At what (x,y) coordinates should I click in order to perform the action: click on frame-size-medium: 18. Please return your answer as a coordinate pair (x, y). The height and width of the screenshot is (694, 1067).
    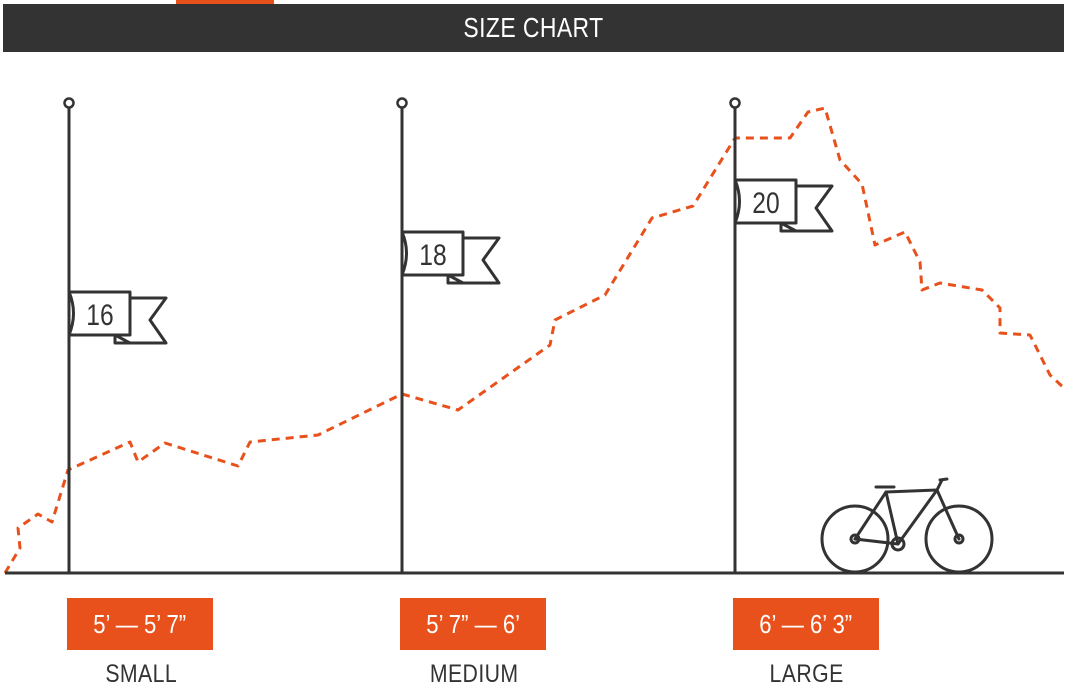
    Looking at the image, I should click on (432, 255).